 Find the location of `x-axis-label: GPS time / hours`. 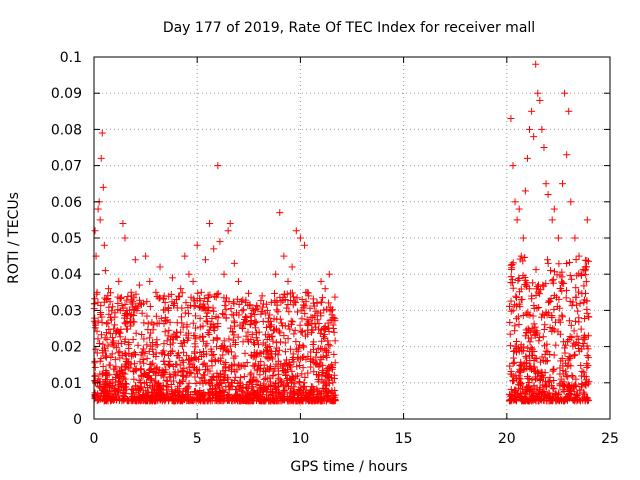

x-axis-label: GPS time / hours is located at coordinates (348, 467).